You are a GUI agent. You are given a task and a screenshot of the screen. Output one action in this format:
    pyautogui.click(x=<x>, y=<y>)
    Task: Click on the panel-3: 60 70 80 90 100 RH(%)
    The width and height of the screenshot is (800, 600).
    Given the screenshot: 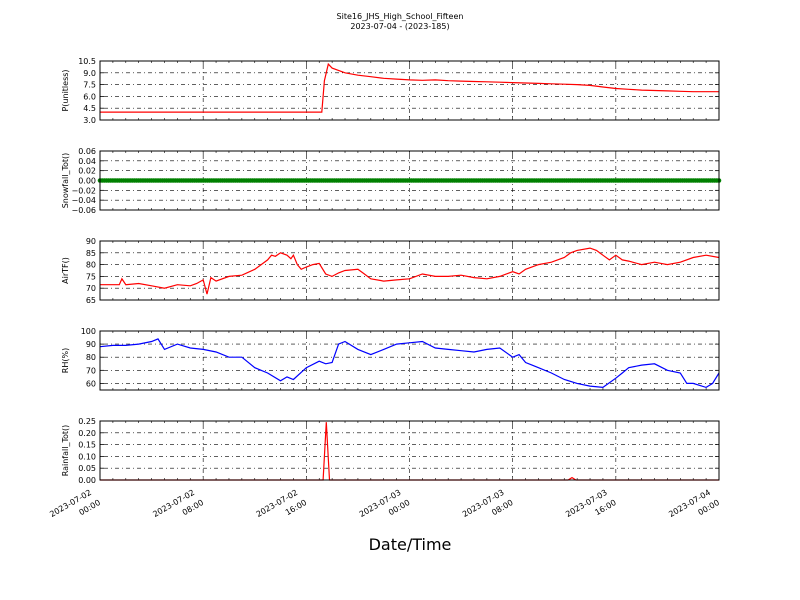 What is the action you would take?
    pyautogui.click(x=390, y=359)
    